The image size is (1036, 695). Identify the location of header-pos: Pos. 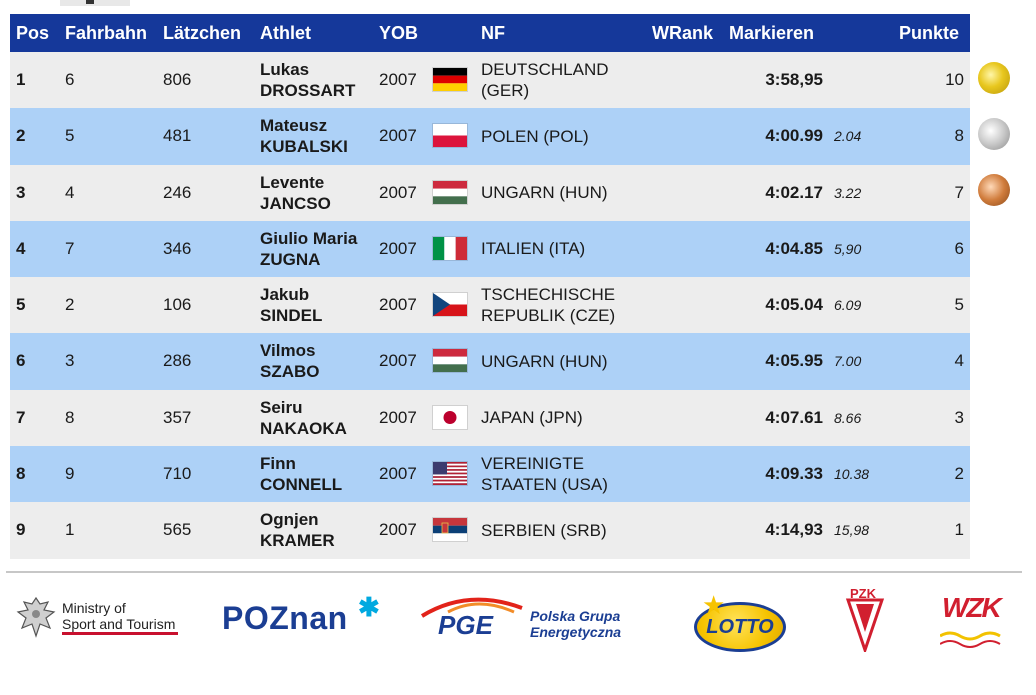
(33, 33).